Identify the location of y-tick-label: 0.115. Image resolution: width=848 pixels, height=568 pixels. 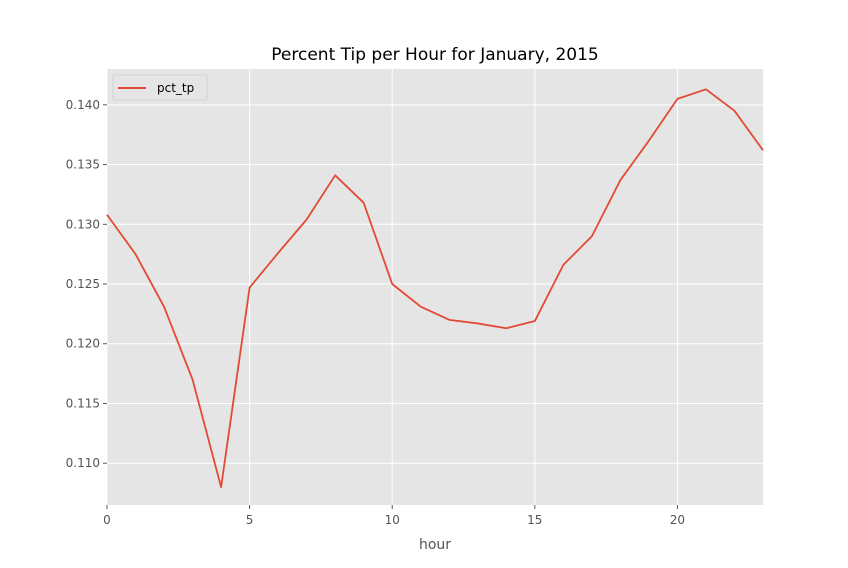
(83, 403).